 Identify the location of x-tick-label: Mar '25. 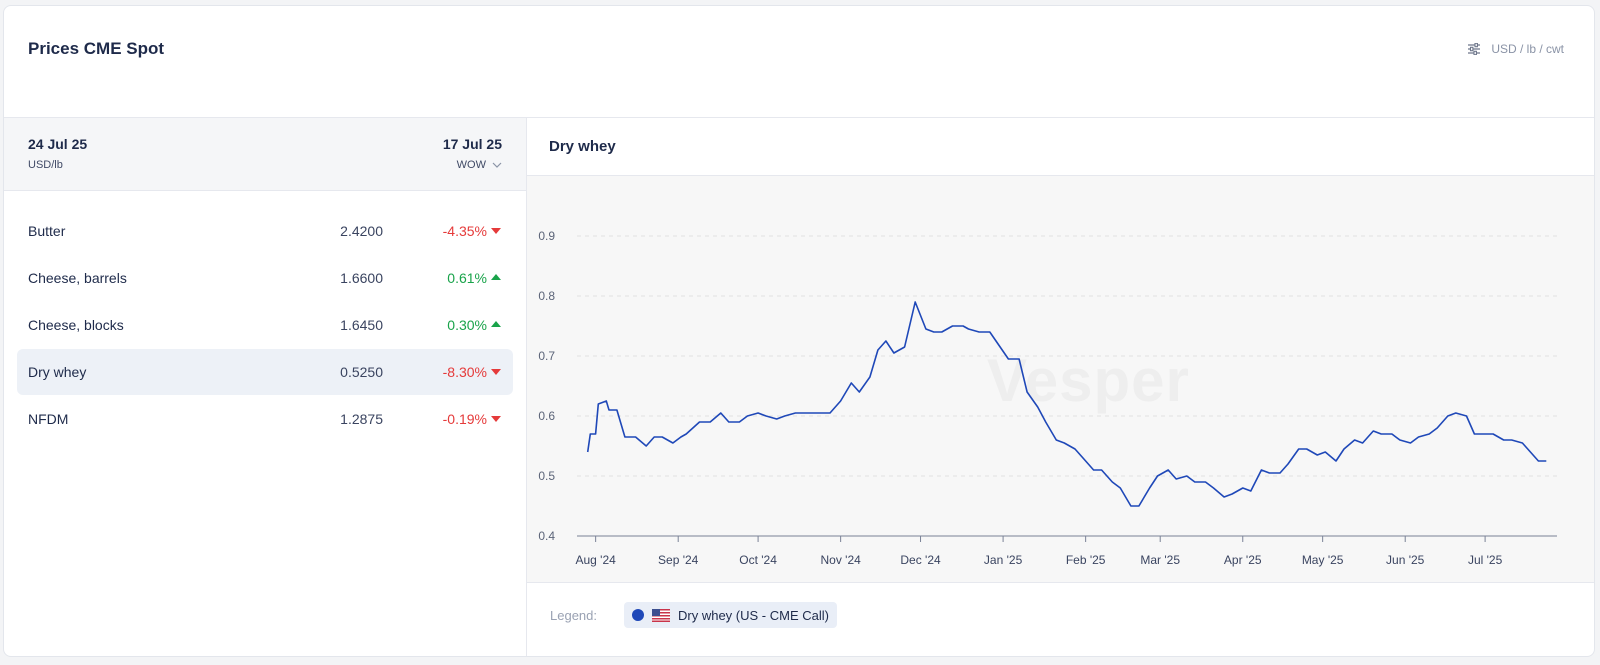
(1160, 560).